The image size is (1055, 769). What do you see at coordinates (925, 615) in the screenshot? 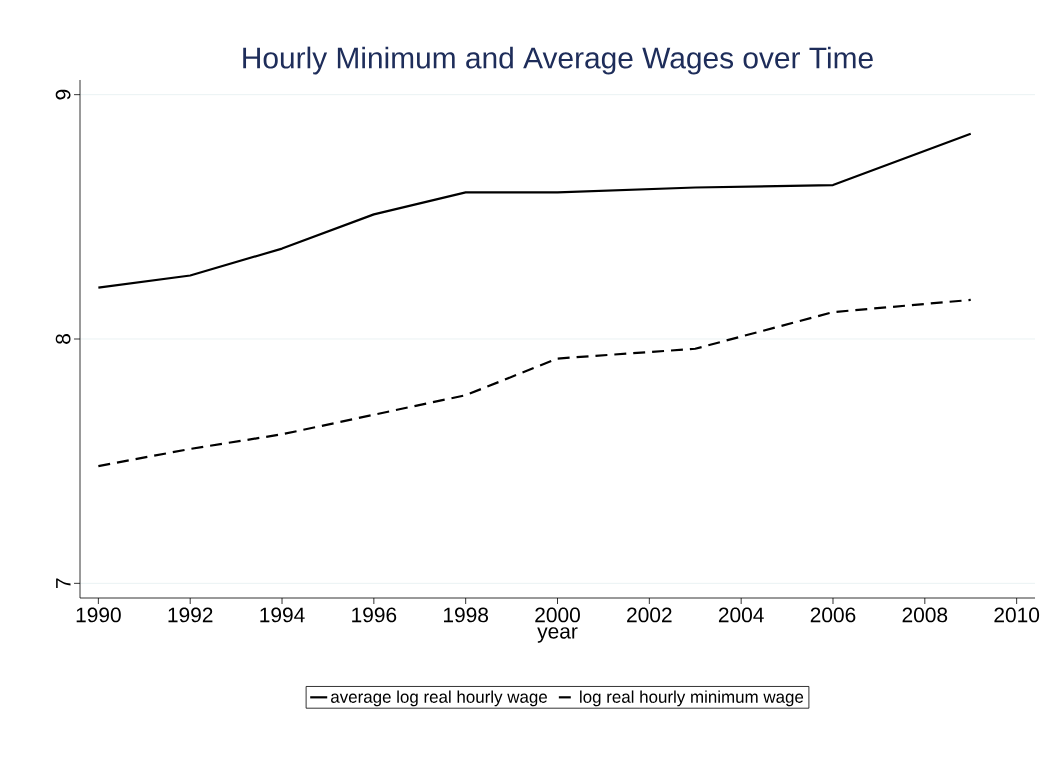
I see `x-tick-label: 2008` at bounding box center [925, 615].